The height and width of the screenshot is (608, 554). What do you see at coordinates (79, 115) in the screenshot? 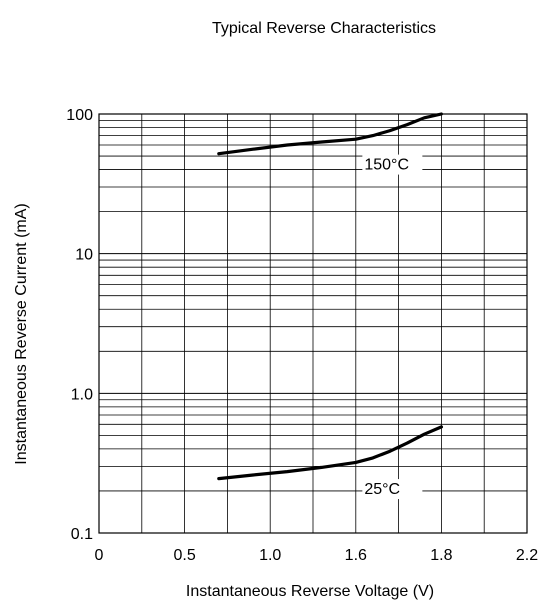
I see `y-tick-label: 100` at bounding box center [79, 115].